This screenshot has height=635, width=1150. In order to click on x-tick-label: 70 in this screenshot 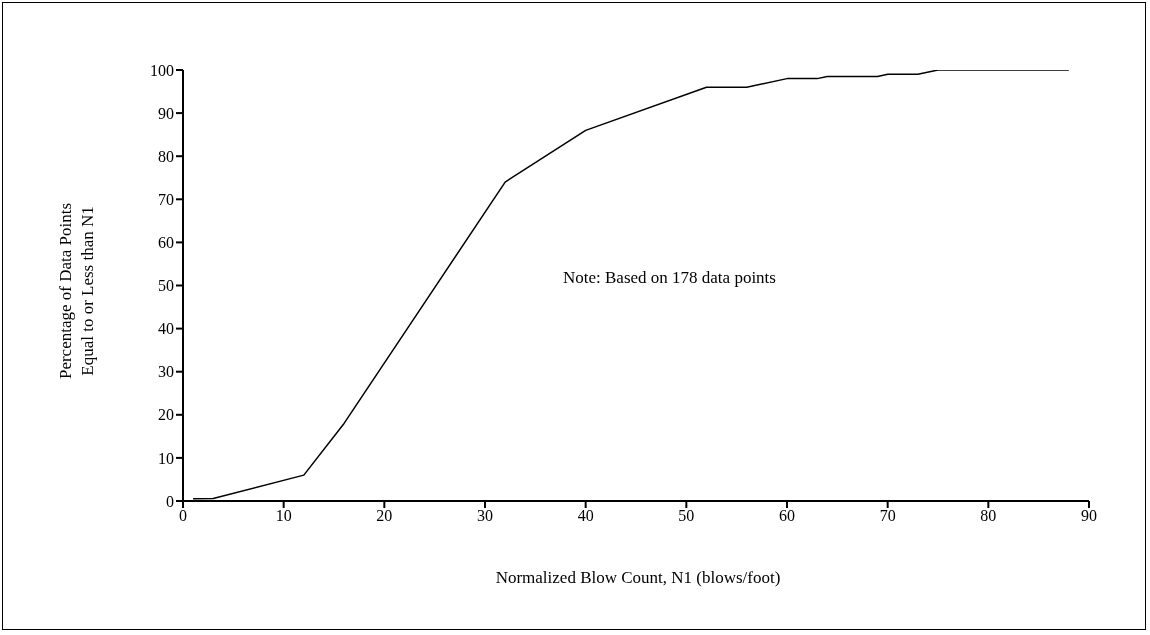, I will do `click(887, 516)`.